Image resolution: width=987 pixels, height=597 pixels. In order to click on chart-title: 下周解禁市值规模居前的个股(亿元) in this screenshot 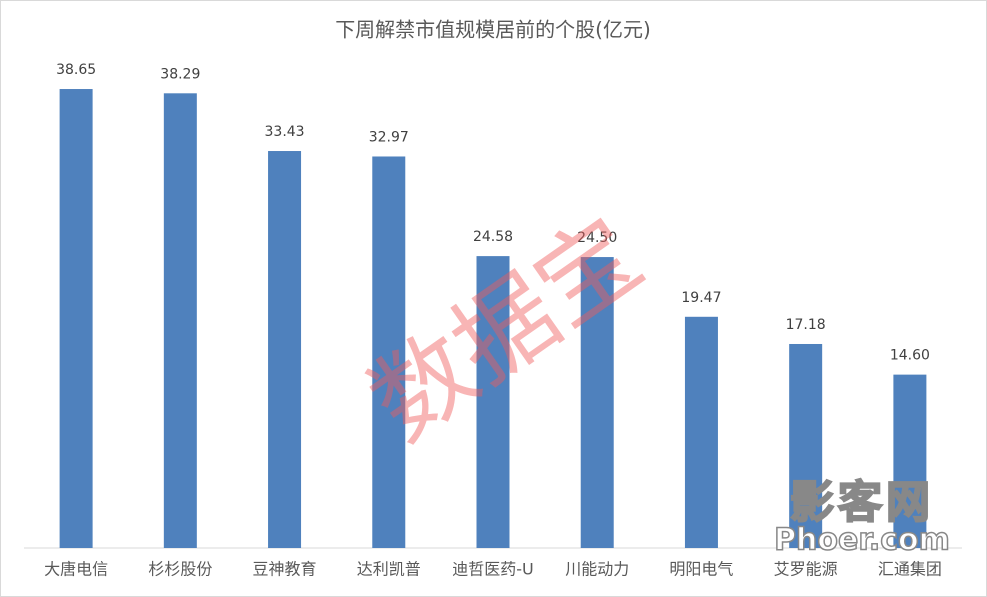, I will do `click(493, 30)`.